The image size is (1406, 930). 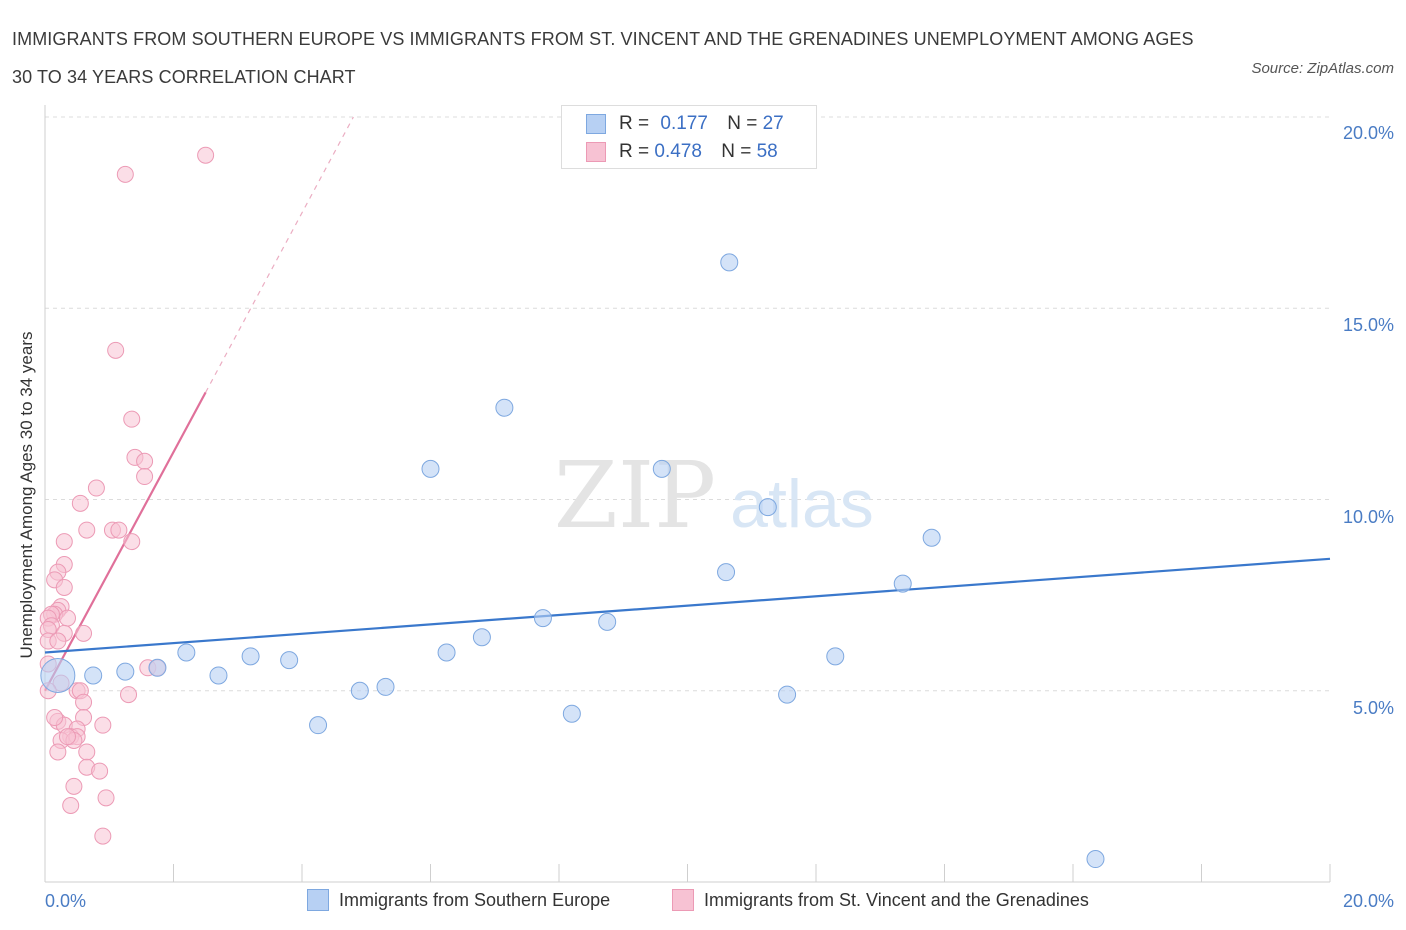 I want to click on y-axis-label: Unemployment Among Ages 30 to 34 years, so click(x=26, y=495).